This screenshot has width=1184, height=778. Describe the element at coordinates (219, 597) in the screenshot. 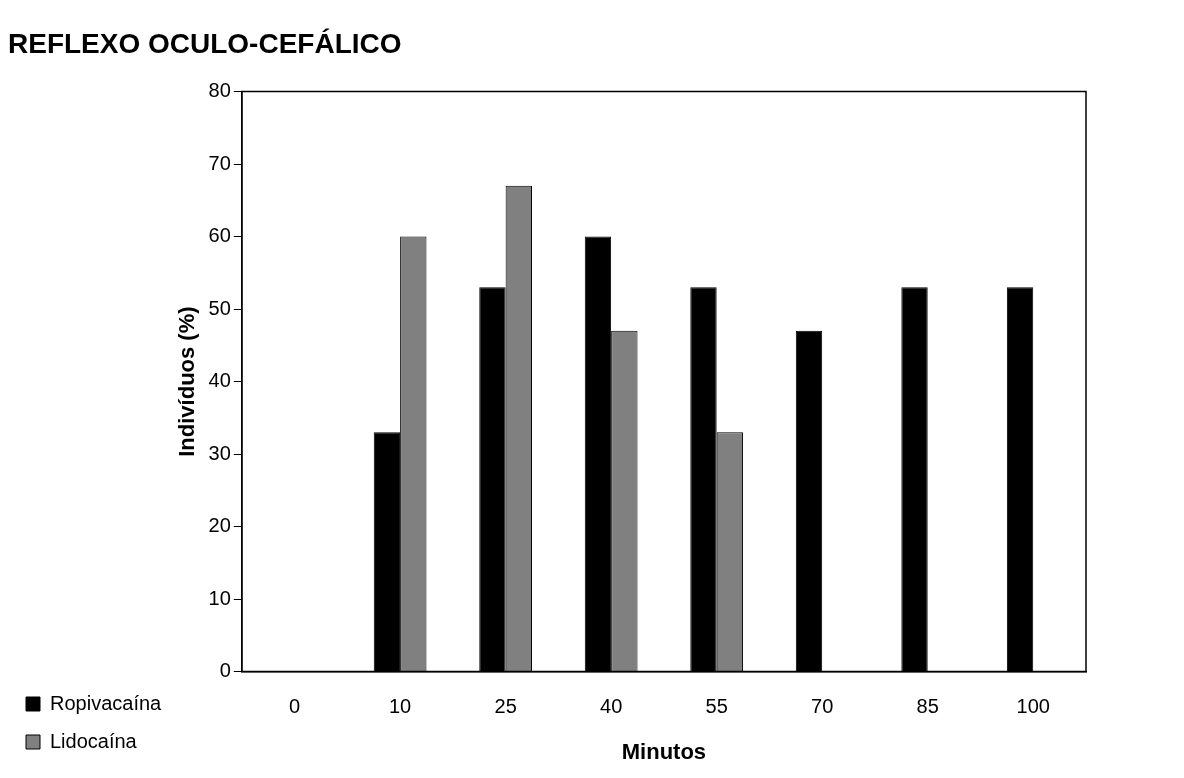

I see `y-tick-label: 10` at that location.